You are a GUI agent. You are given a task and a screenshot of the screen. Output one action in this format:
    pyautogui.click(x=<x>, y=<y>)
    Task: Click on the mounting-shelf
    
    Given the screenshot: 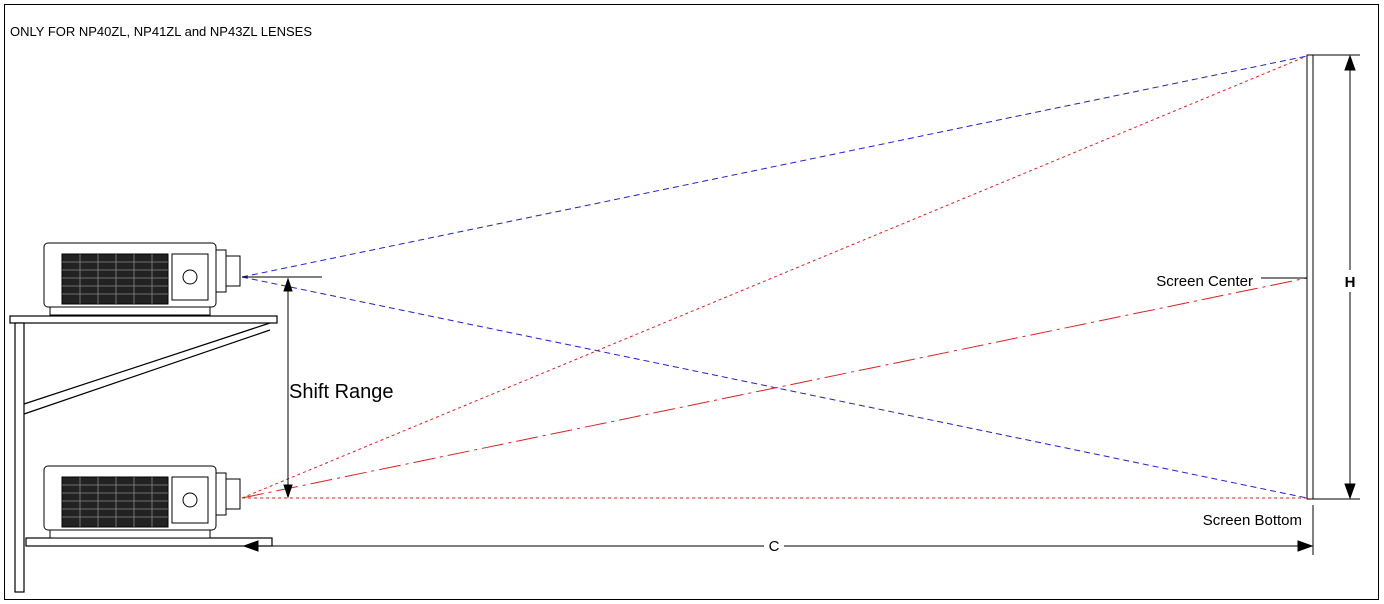 What is the action you would take?
    pyautogui.click(x=143, y=454)
    